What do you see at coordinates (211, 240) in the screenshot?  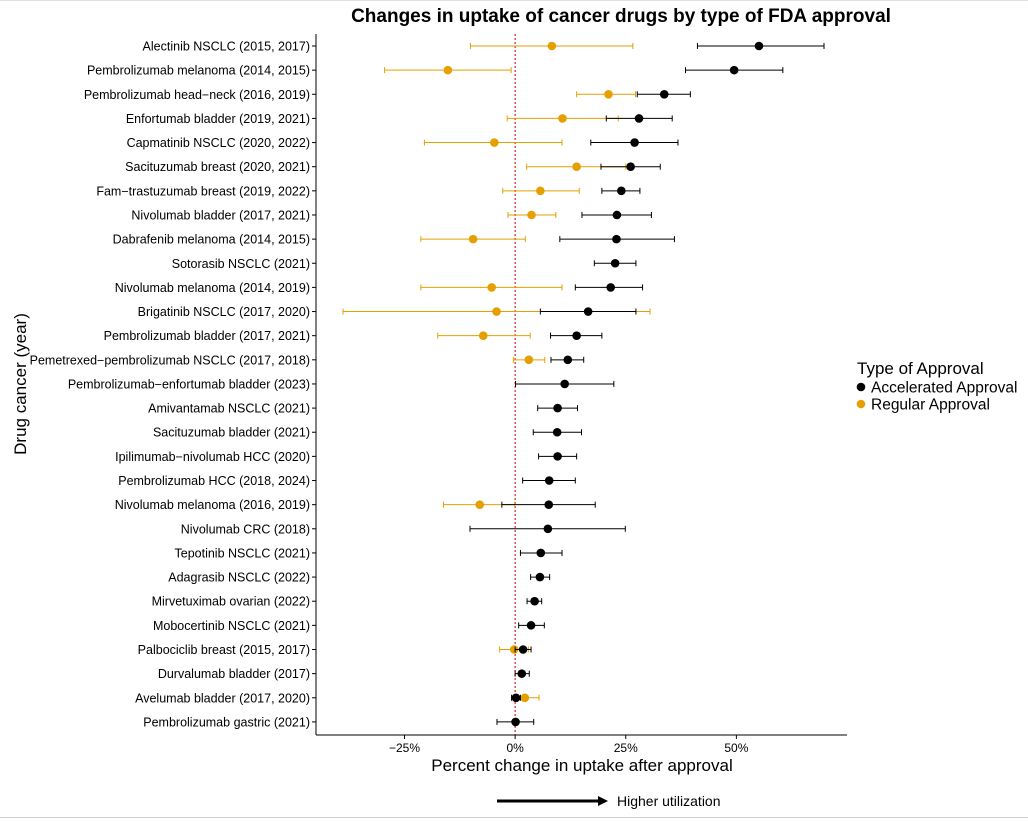 I see `y-tick-label: Dabrafenib melanoma (2014, 2015)` at bounding box center [211, 240].